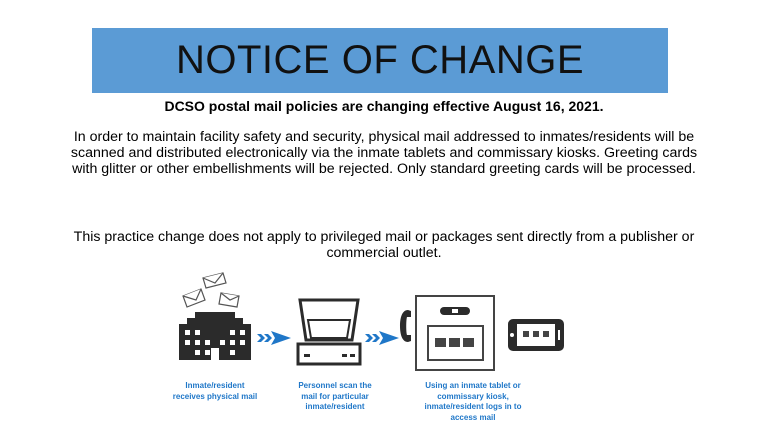 The image size is (768, 432). I want to click on scanner-icon, so click(329, 332).